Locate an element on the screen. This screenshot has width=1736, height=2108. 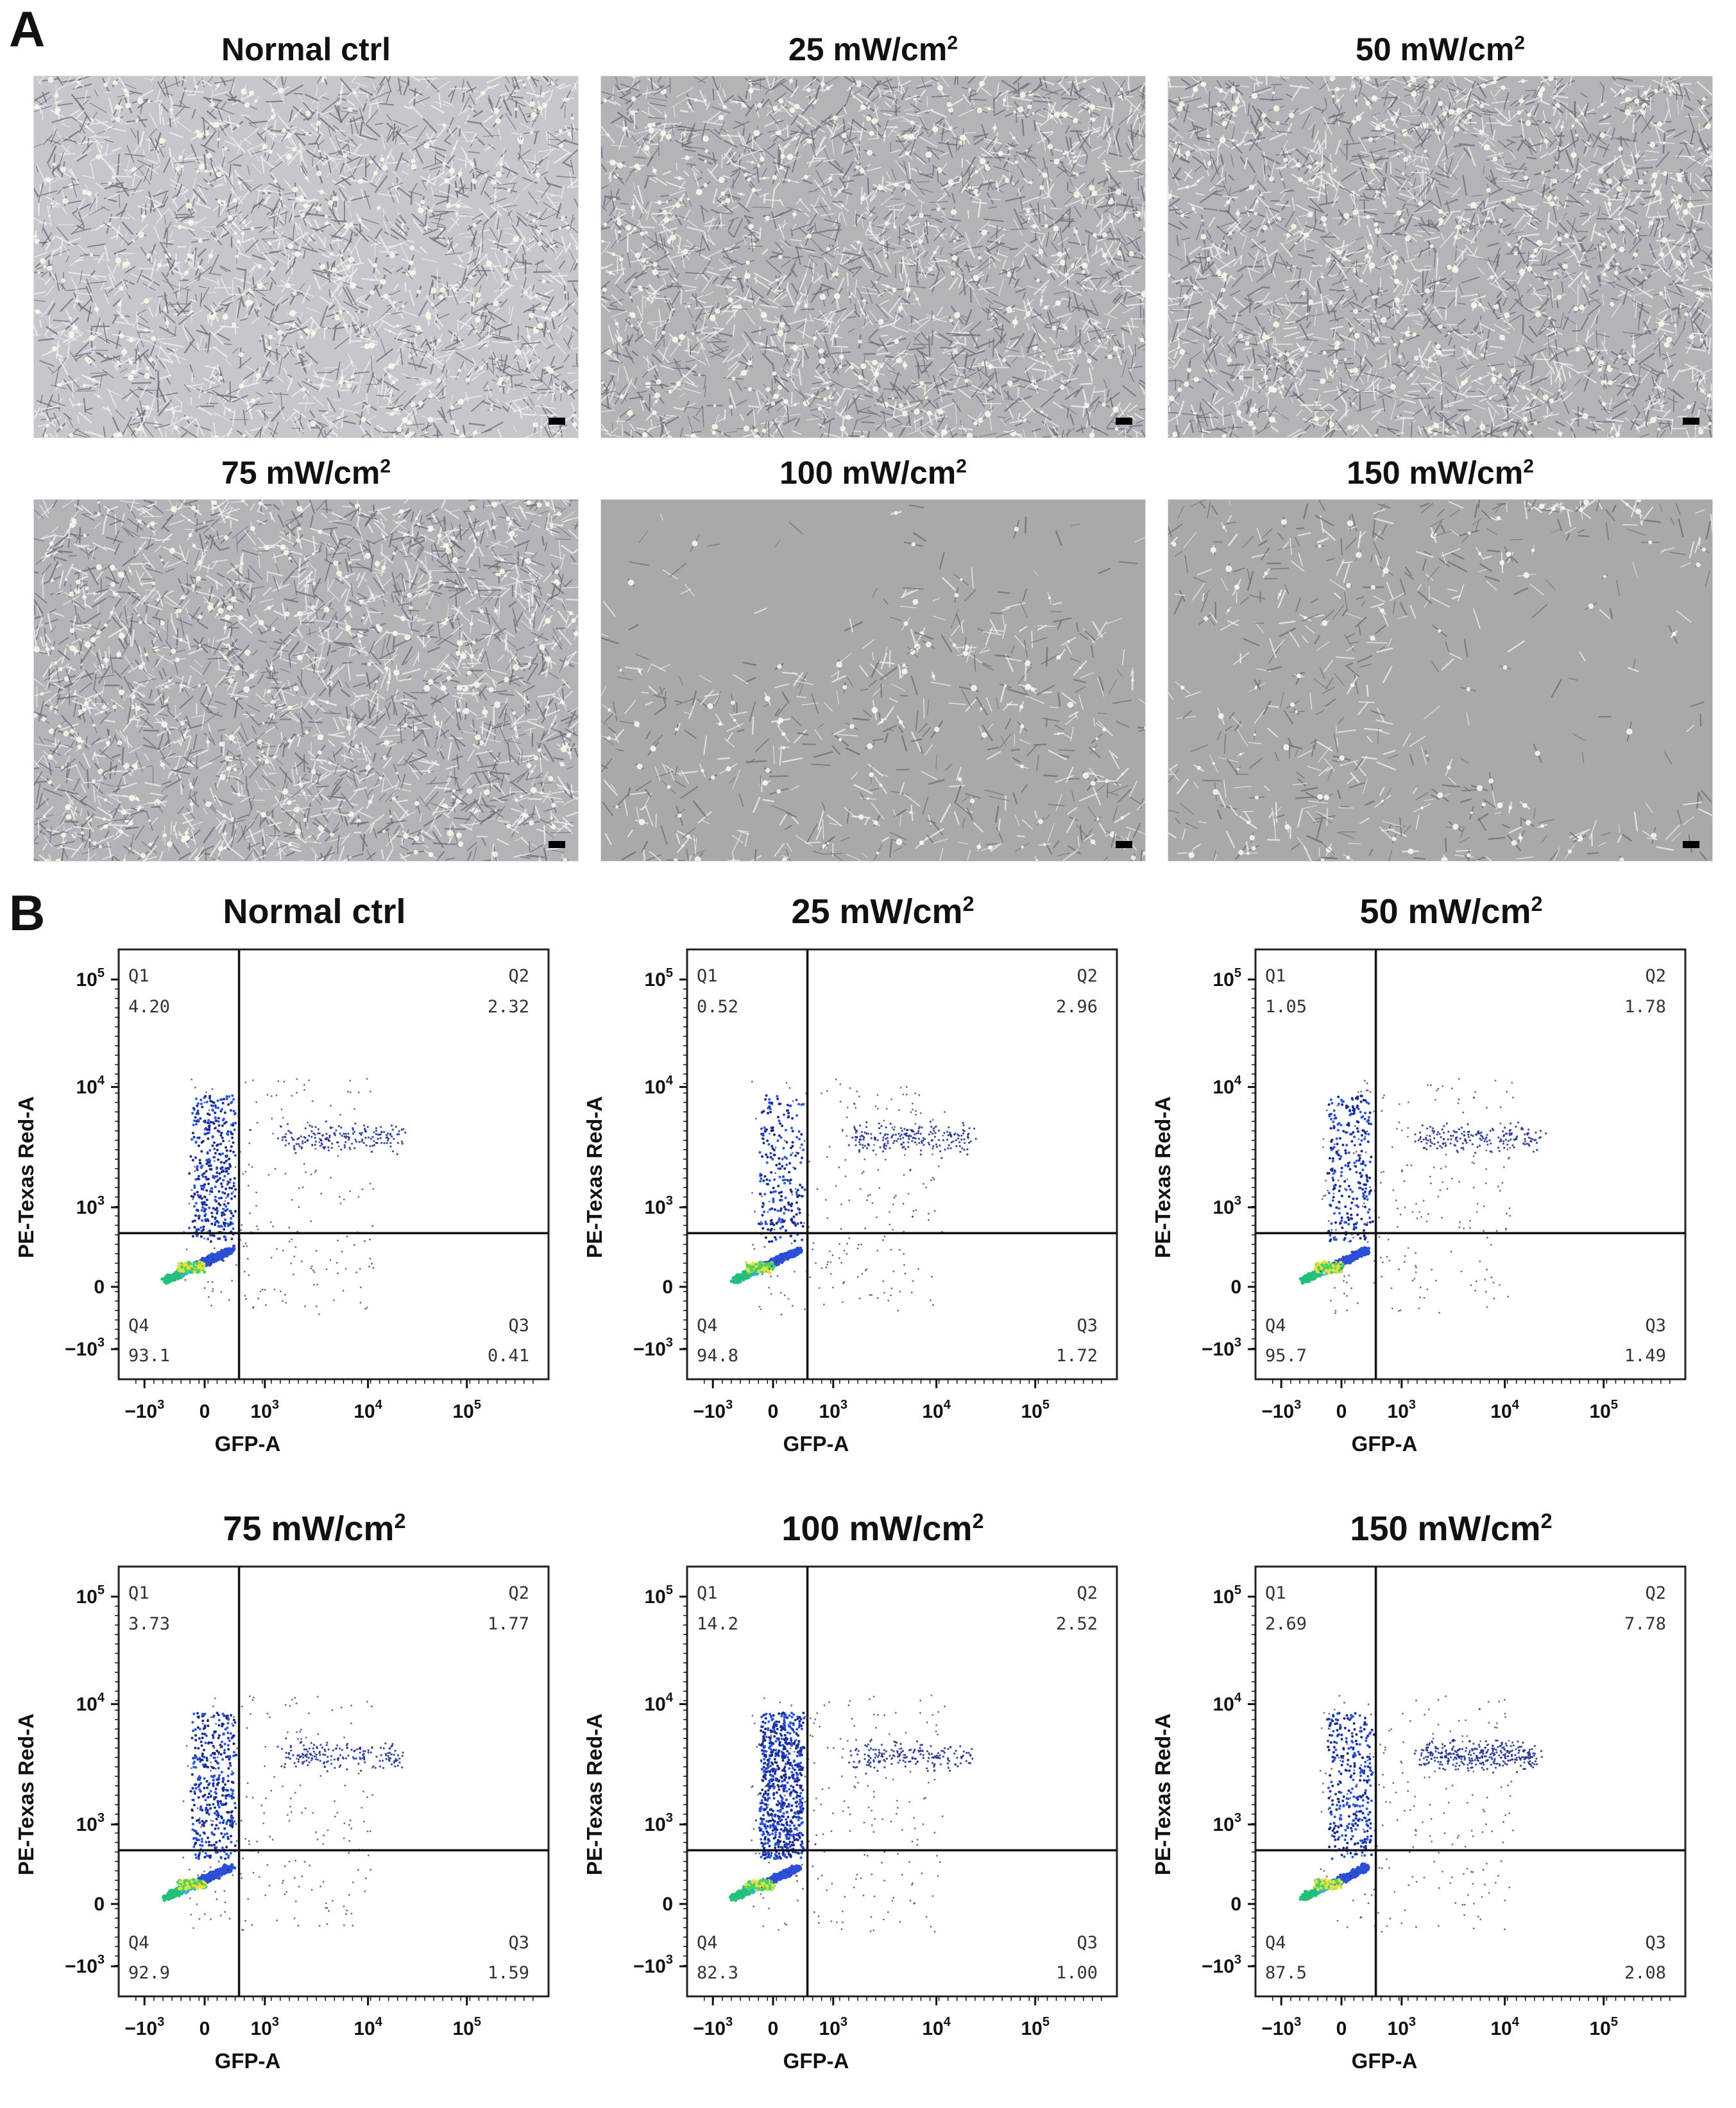
flow-plot-title: 75 mW/cm2 is located at coordinates (314, 1529).